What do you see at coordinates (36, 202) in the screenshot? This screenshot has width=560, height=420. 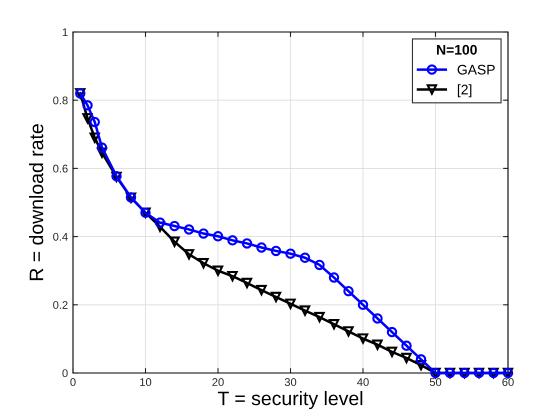 I see `y-axis-title: R = download rate` at bounding box center [36, 202].